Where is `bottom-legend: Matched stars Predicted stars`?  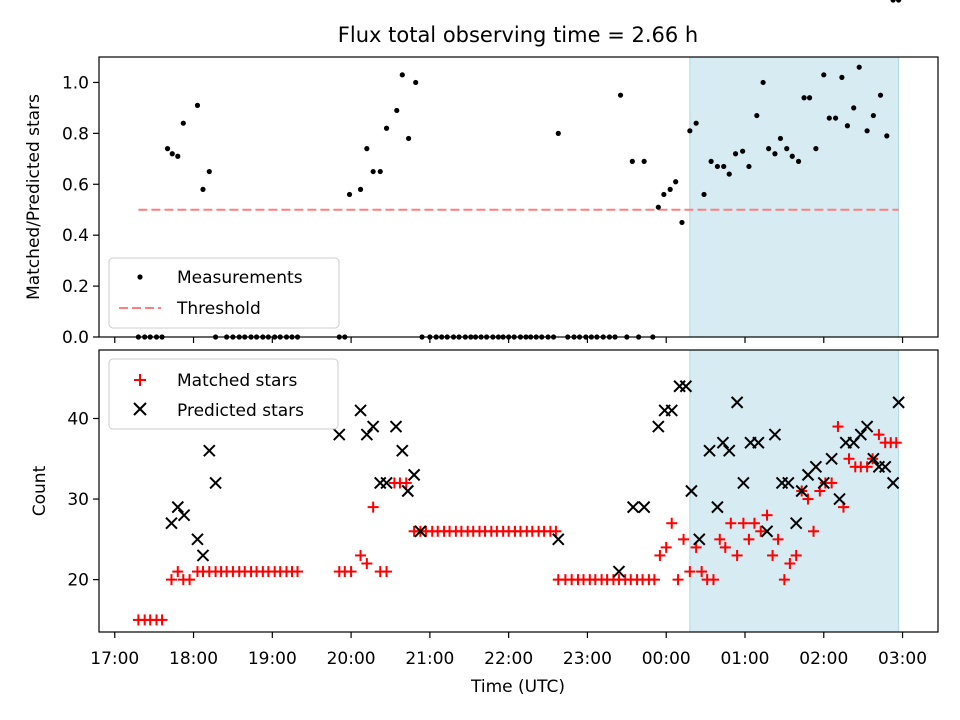
bottom-legend: Matched stars Predicted stars is located at coordinates (223, 394).